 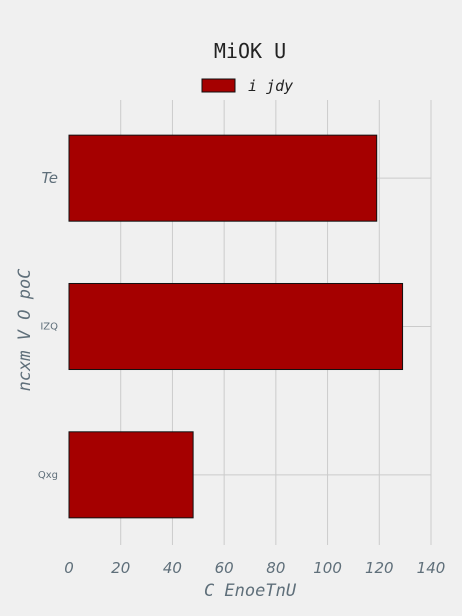 What do you see at coordinates (275, 568) in the screenshot?
I see `x-tick-label: 80` at bounding box center [275, 568].